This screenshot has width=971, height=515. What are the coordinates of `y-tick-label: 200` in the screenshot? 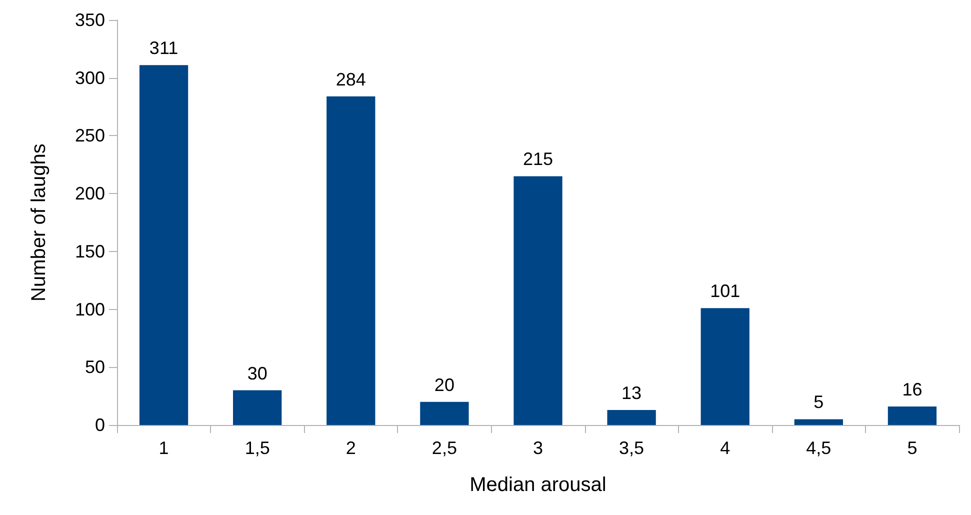 It's located at (89, 194).